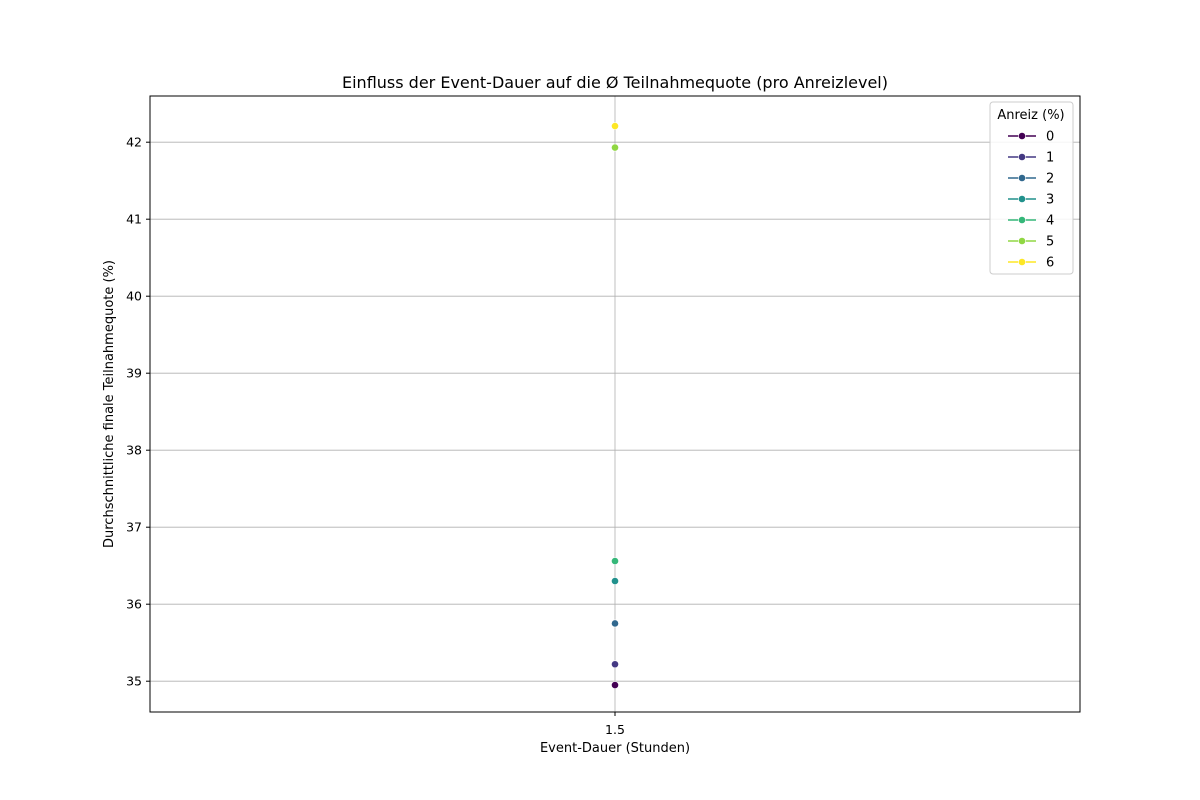  What do you see at coordinates (134, 373) in the screenshot?
I see `y-tick-label: 39` at bounding box center [134, 373].